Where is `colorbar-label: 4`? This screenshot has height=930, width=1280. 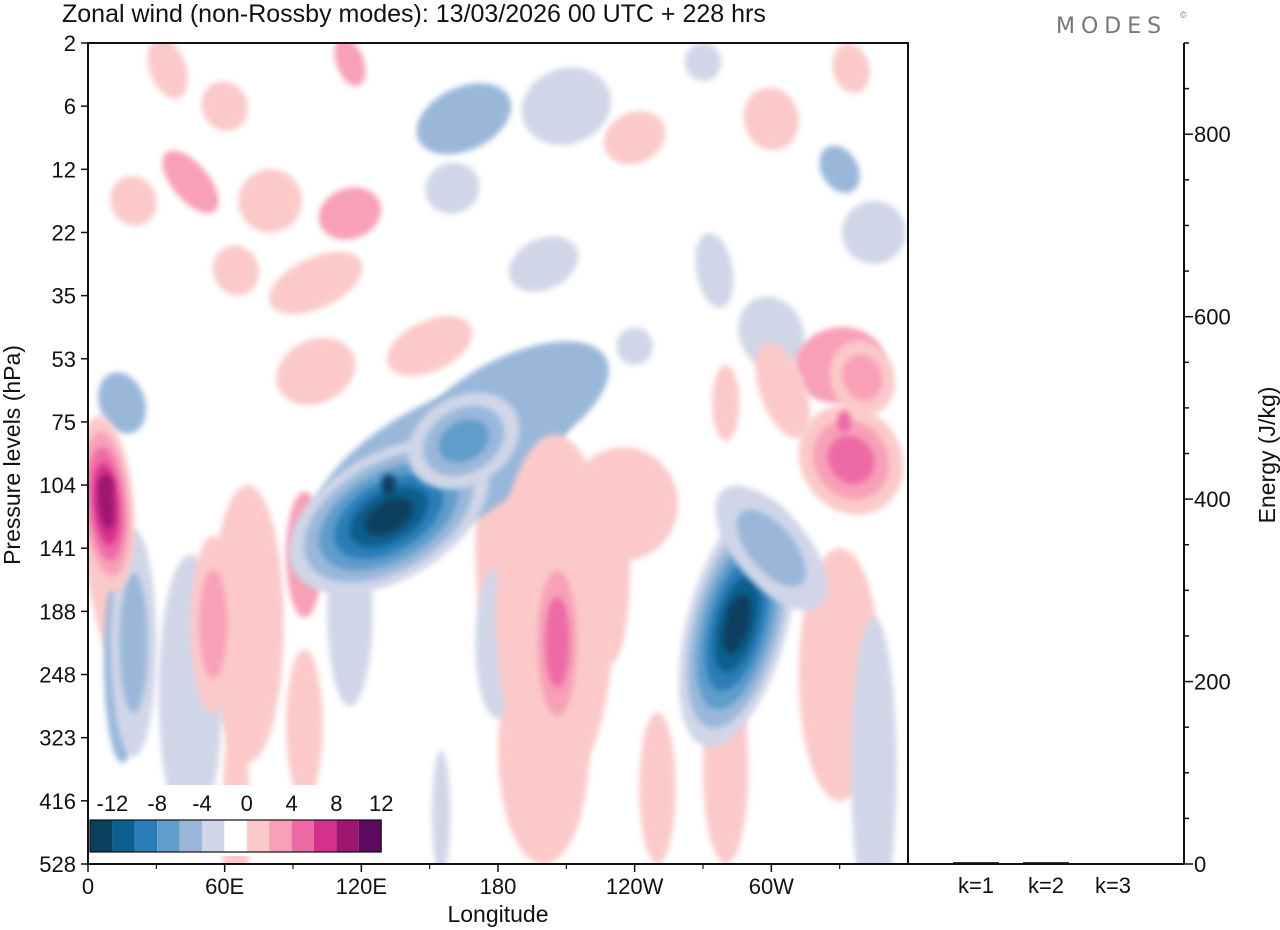
colorbar-label: 4 is located at coordinates (291, 803).